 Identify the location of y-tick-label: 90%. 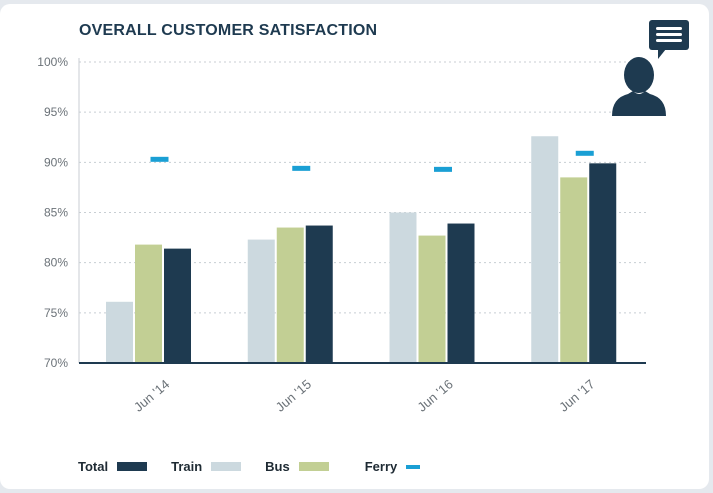
(56, 162).